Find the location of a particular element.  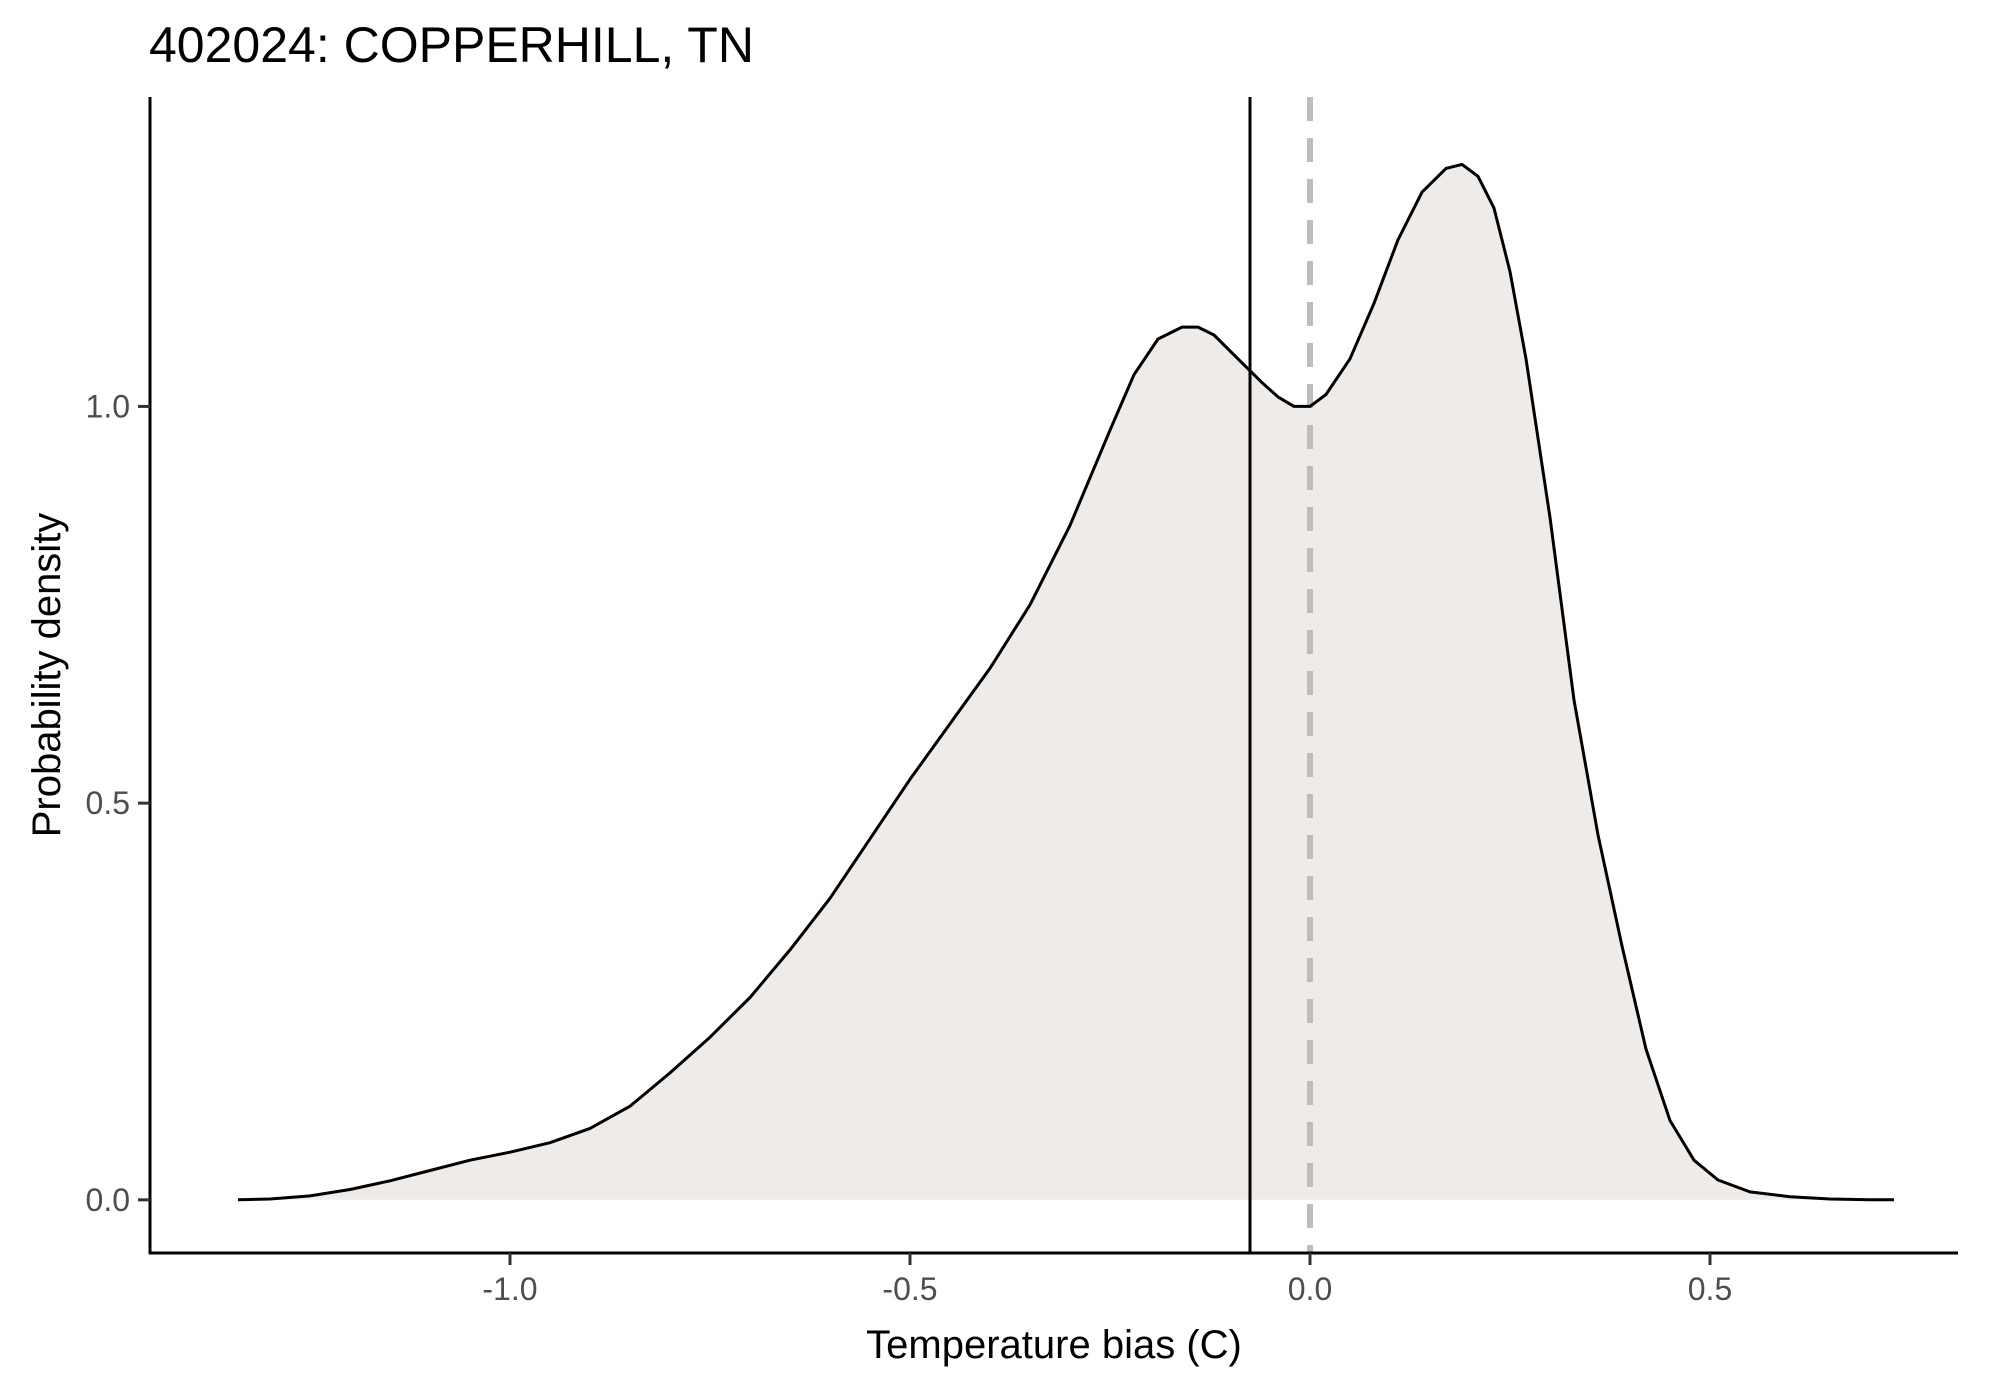

chart-title: 402024: COPPERHILL, TN is located at coordinates (451, 45).